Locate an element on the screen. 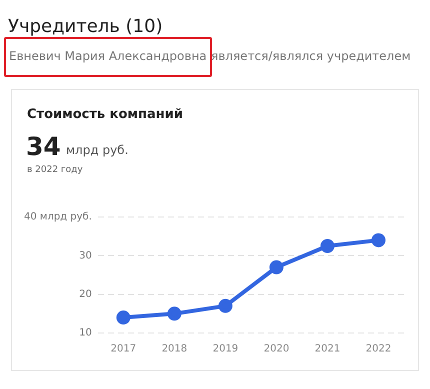 The width and height of the screenshot is (430, 389). y-tick-label: 30 is located at coordinates (85, 256).